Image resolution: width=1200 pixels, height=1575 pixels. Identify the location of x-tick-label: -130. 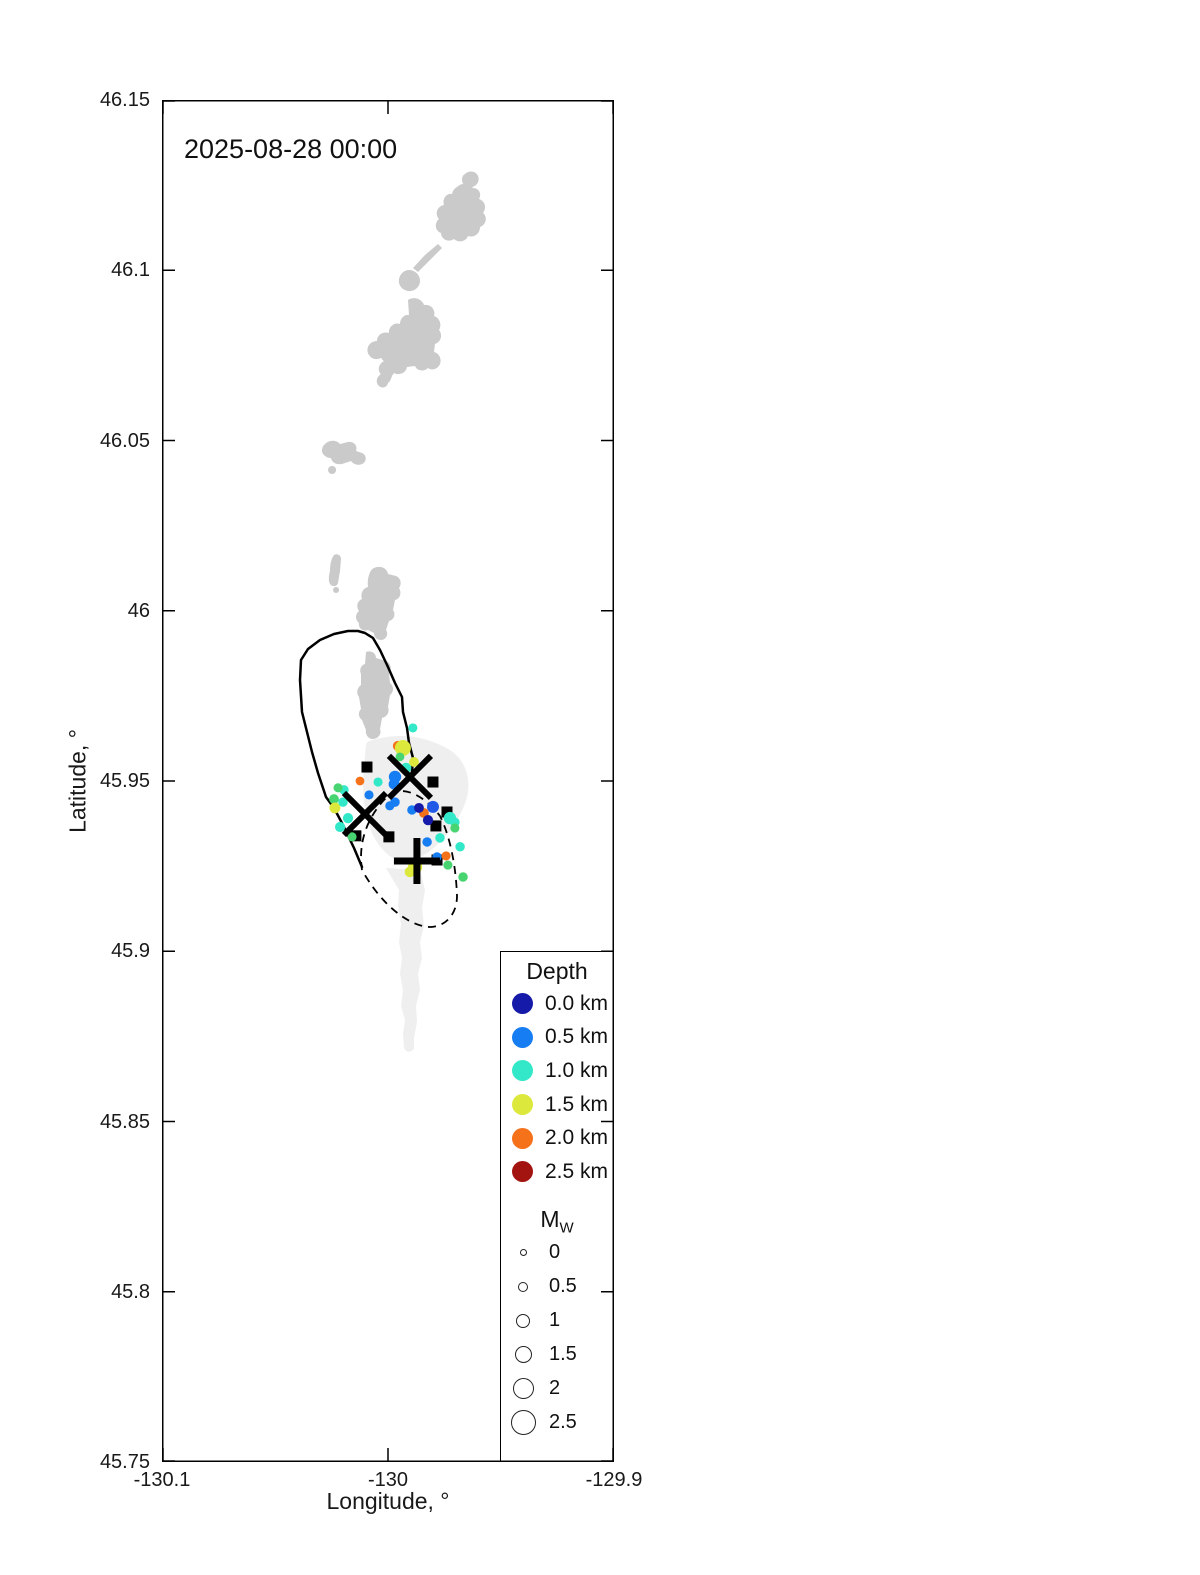
(388, 1480).